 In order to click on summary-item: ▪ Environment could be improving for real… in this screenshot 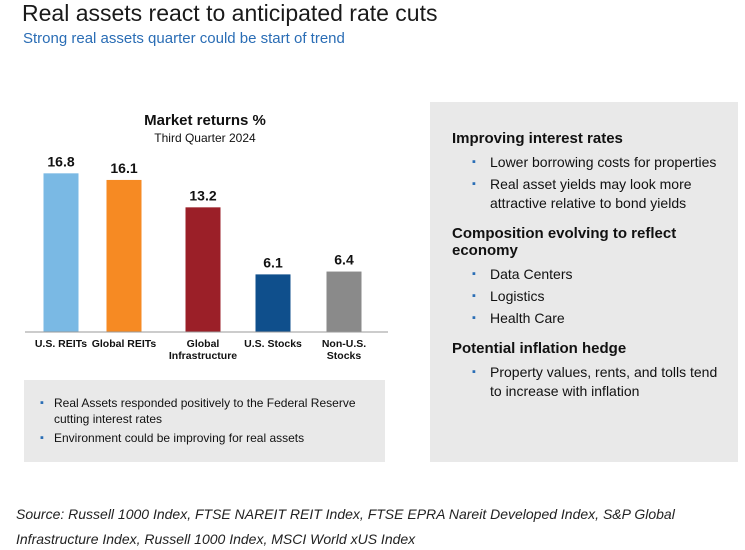, I will do `click(172, 438)`.